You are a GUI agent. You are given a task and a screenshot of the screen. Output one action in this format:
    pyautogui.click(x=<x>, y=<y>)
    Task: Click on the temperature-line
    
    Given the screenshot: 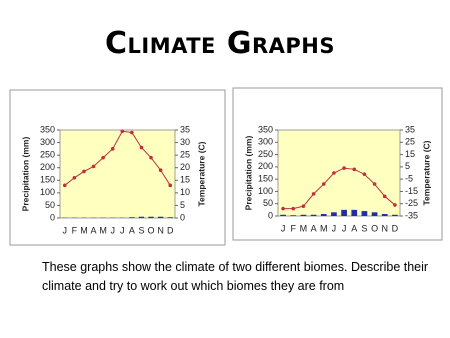 What is the action you would take?
    pyautogui.click(x=117, y=158)
    